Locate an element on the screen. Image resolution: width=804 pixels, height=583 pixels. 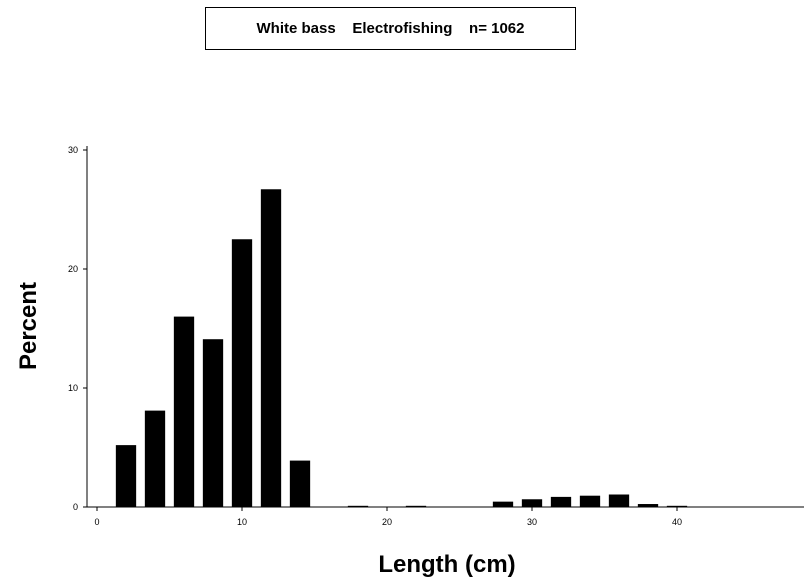
x-axis-label: Length (cm) is located at coordinates (446, 564).